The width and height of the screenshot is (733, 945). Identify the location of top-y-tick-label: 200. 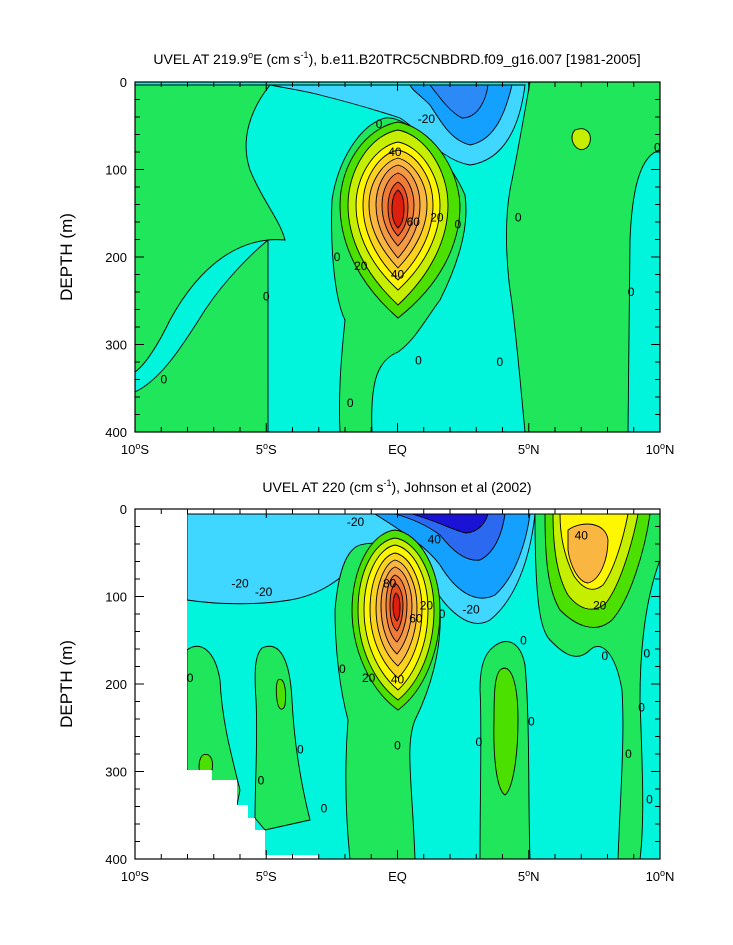
(116, 257).